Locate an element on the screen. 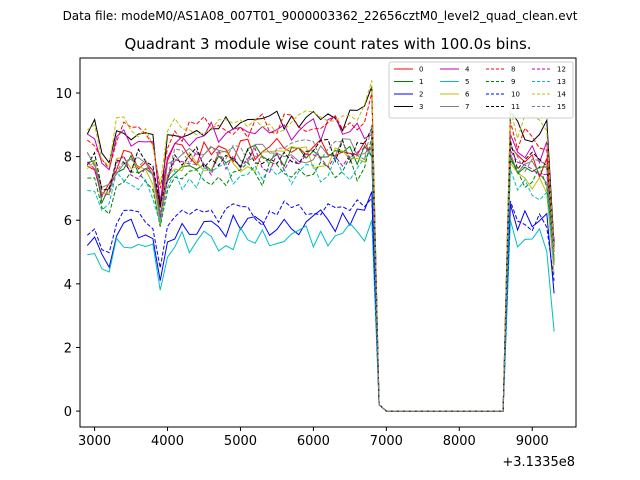  legend-label: 10 is located at coordinates (515, 95).